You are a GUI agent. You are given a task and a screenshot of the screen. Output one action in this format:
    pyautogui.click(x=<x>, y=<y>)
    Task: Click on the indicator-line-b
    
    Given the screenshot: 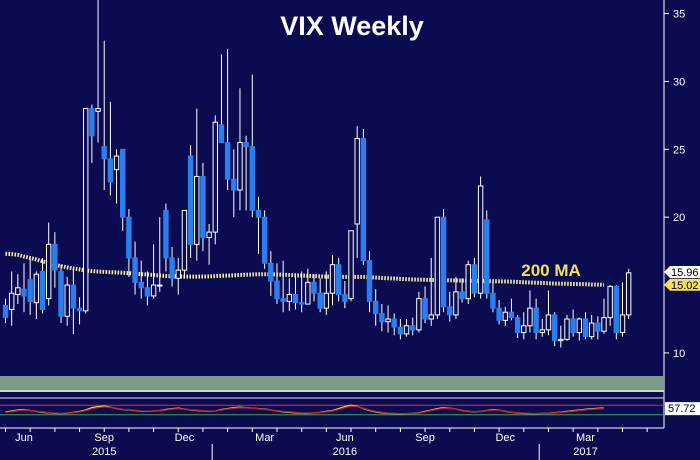 What is the action you would take?
    pyautogui.click(x=305, y=410)
    